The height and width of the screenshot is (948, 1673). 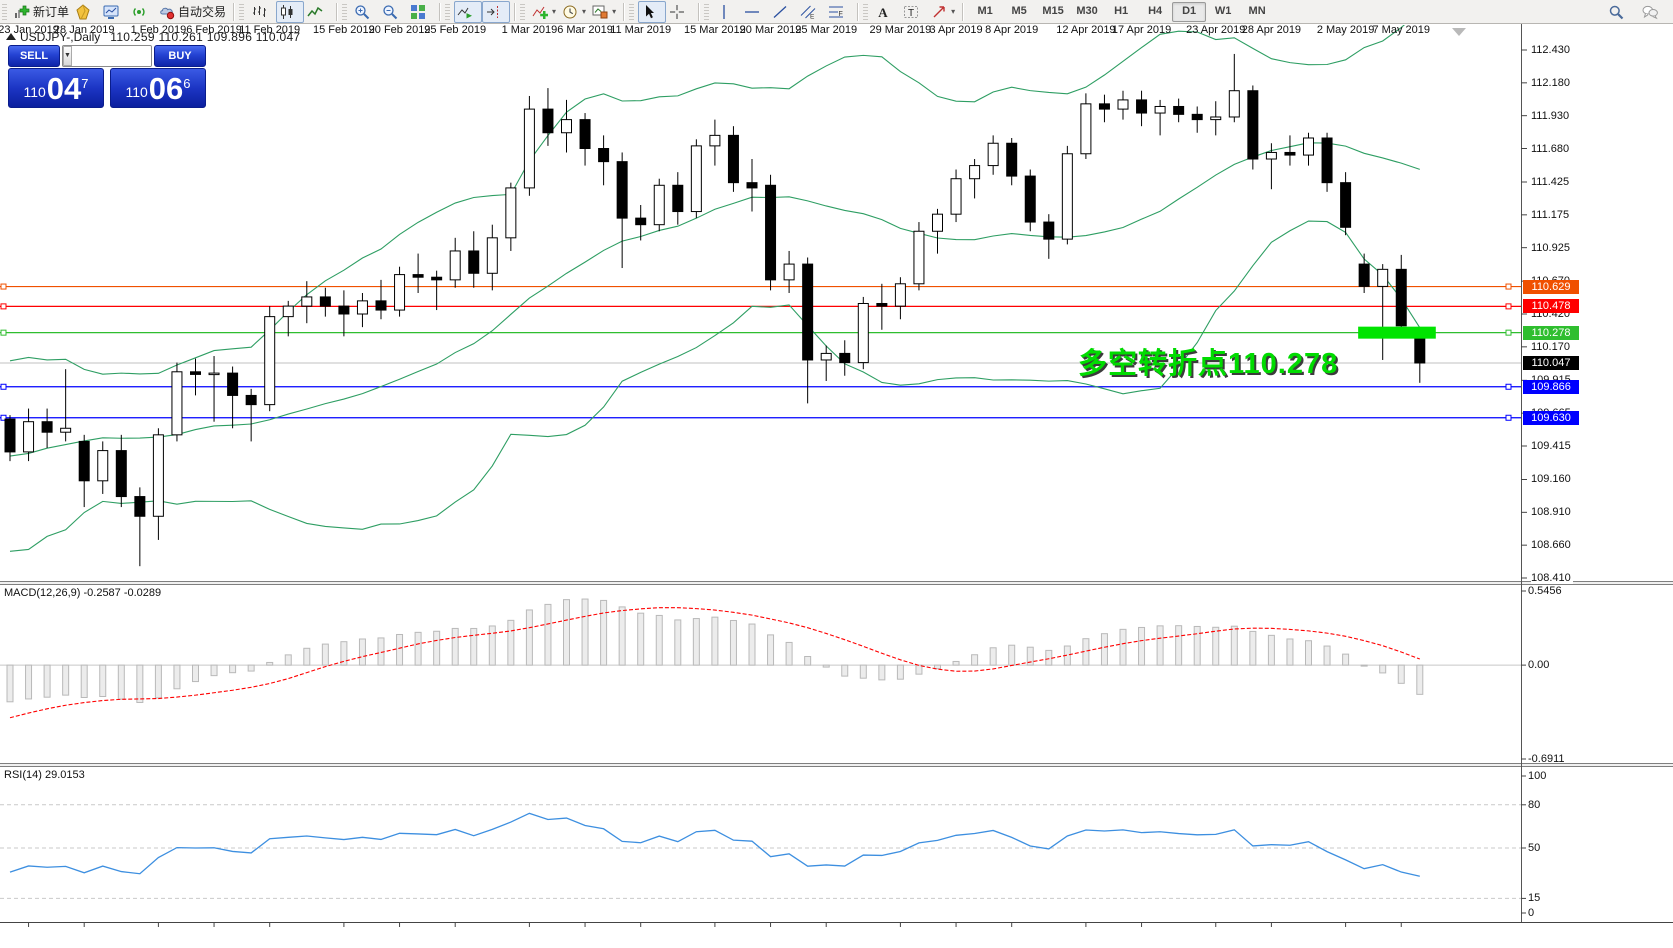 I want to click on candle-3 Apr, so click(x=956, y=196).